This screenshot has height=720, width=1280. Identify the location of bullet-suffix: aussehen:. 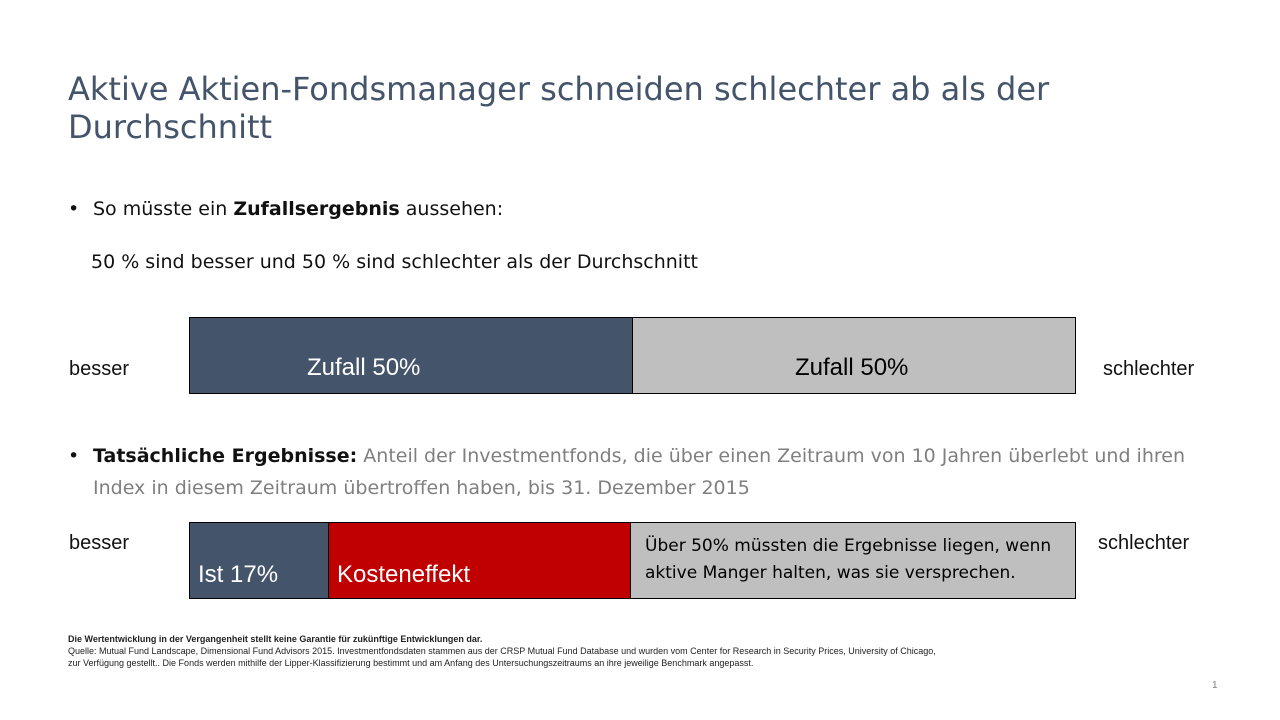
(451, 209).